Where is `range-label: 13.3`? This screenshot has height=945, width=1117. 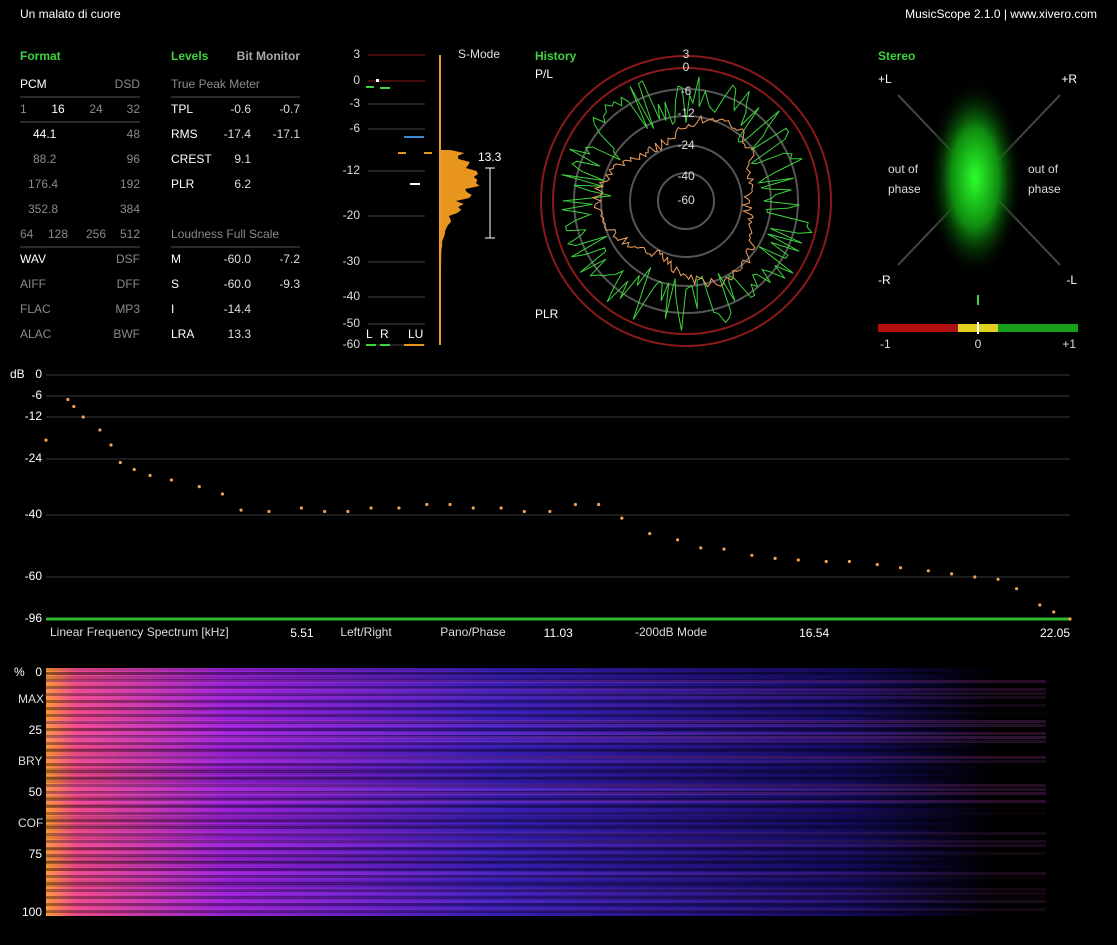
range-label: 13.3 is located at coordinates (490, 157).